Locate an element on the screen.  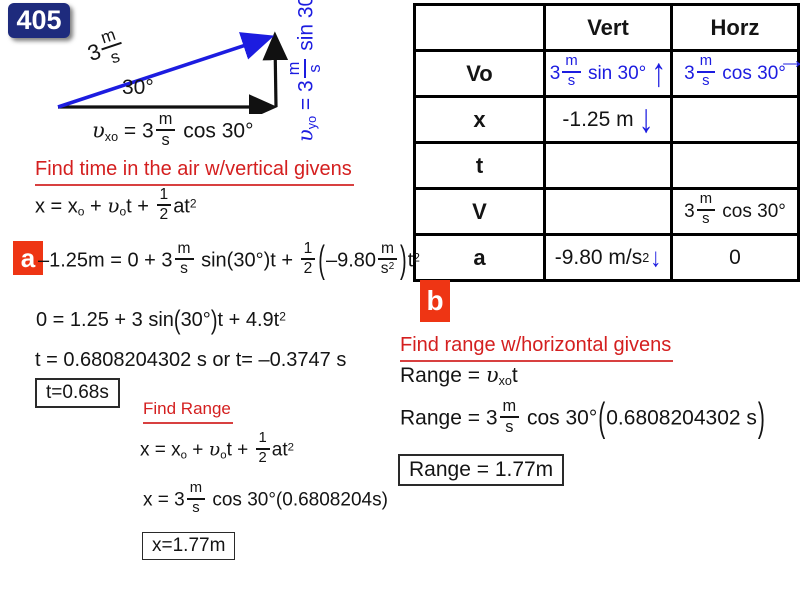
cell-a-horz: 0 is located at coordinates (735, 257).